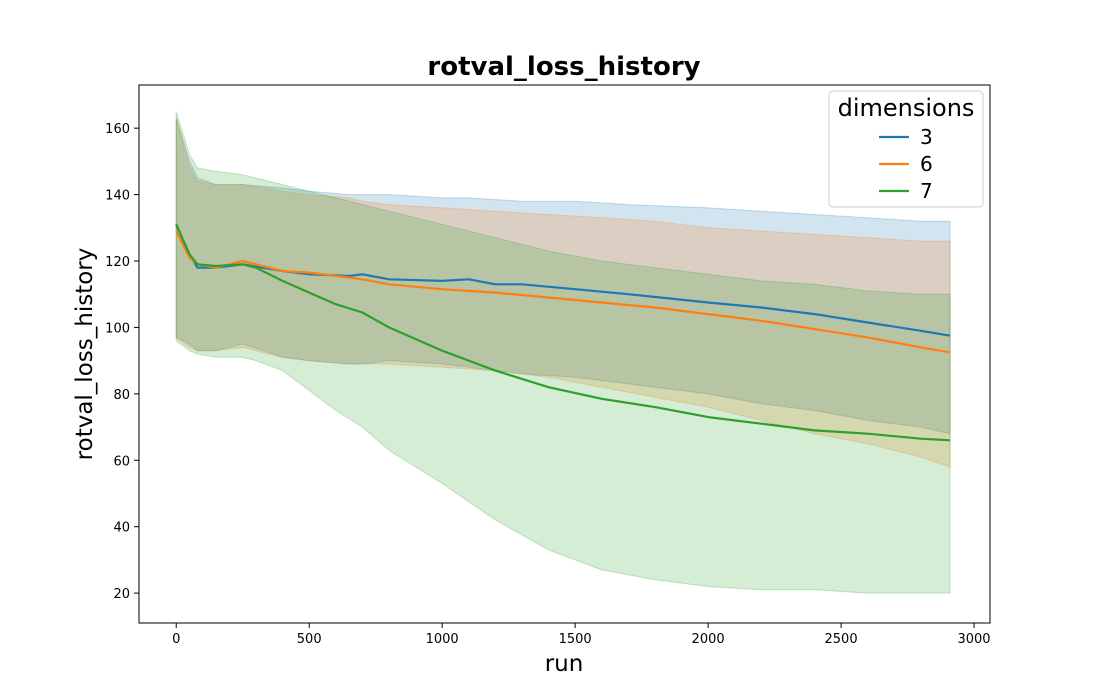 This screenshot has height=700, width=1100. What do you see at coordinates (926, 191) in the screenshot?
I see `legend-label-7: 7` at bounding box center [926, 191].